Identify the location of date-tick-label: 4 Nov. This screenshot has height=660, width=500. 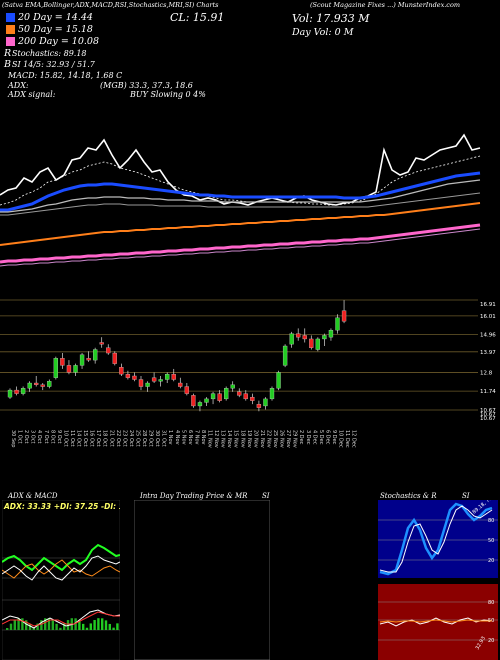
(177, 437).